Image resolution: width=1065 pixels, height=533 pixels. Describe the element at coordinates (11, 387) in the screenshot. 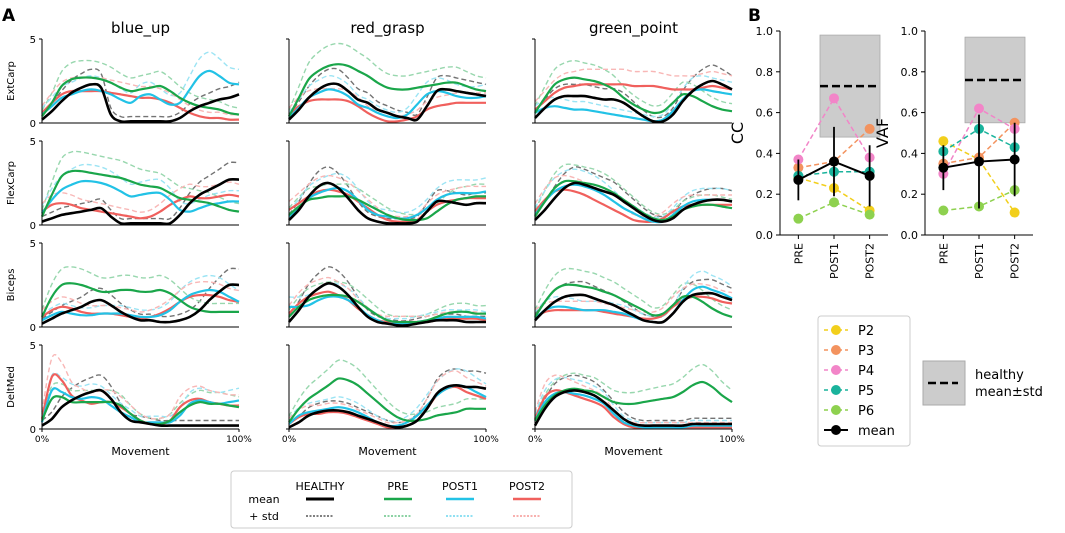

I see `row-label-deltmed: DeltMed` at that location.